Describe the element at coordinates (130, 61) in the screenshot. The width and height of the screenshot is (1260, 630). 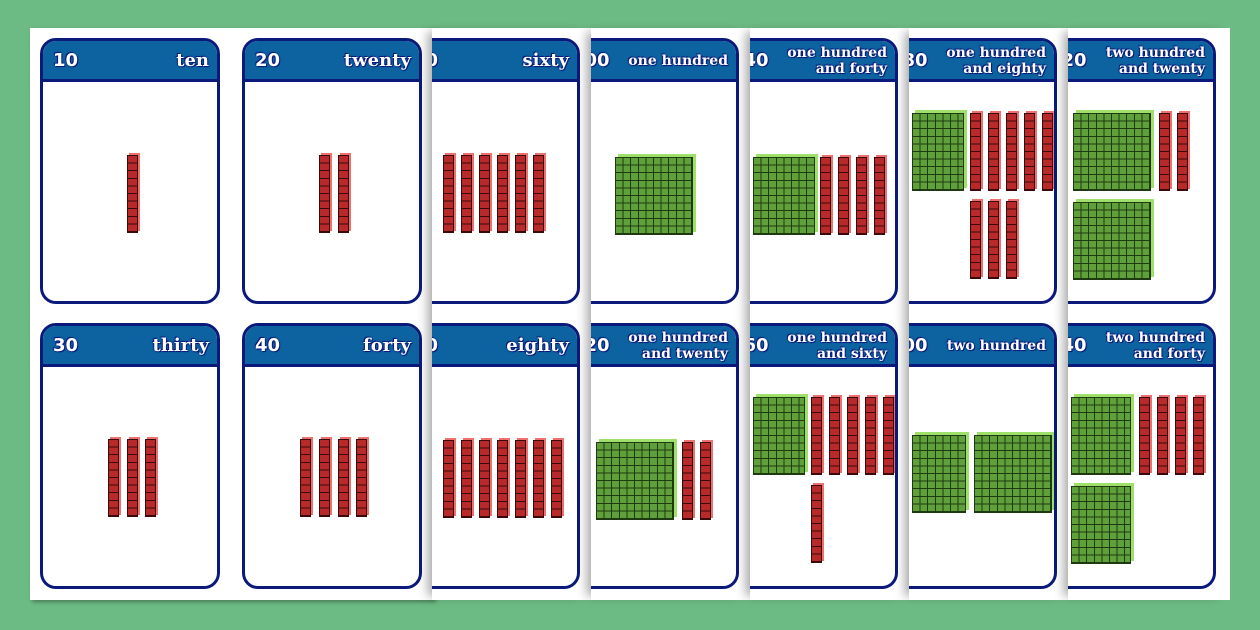
I see `card-header: 10 ten` at that location.